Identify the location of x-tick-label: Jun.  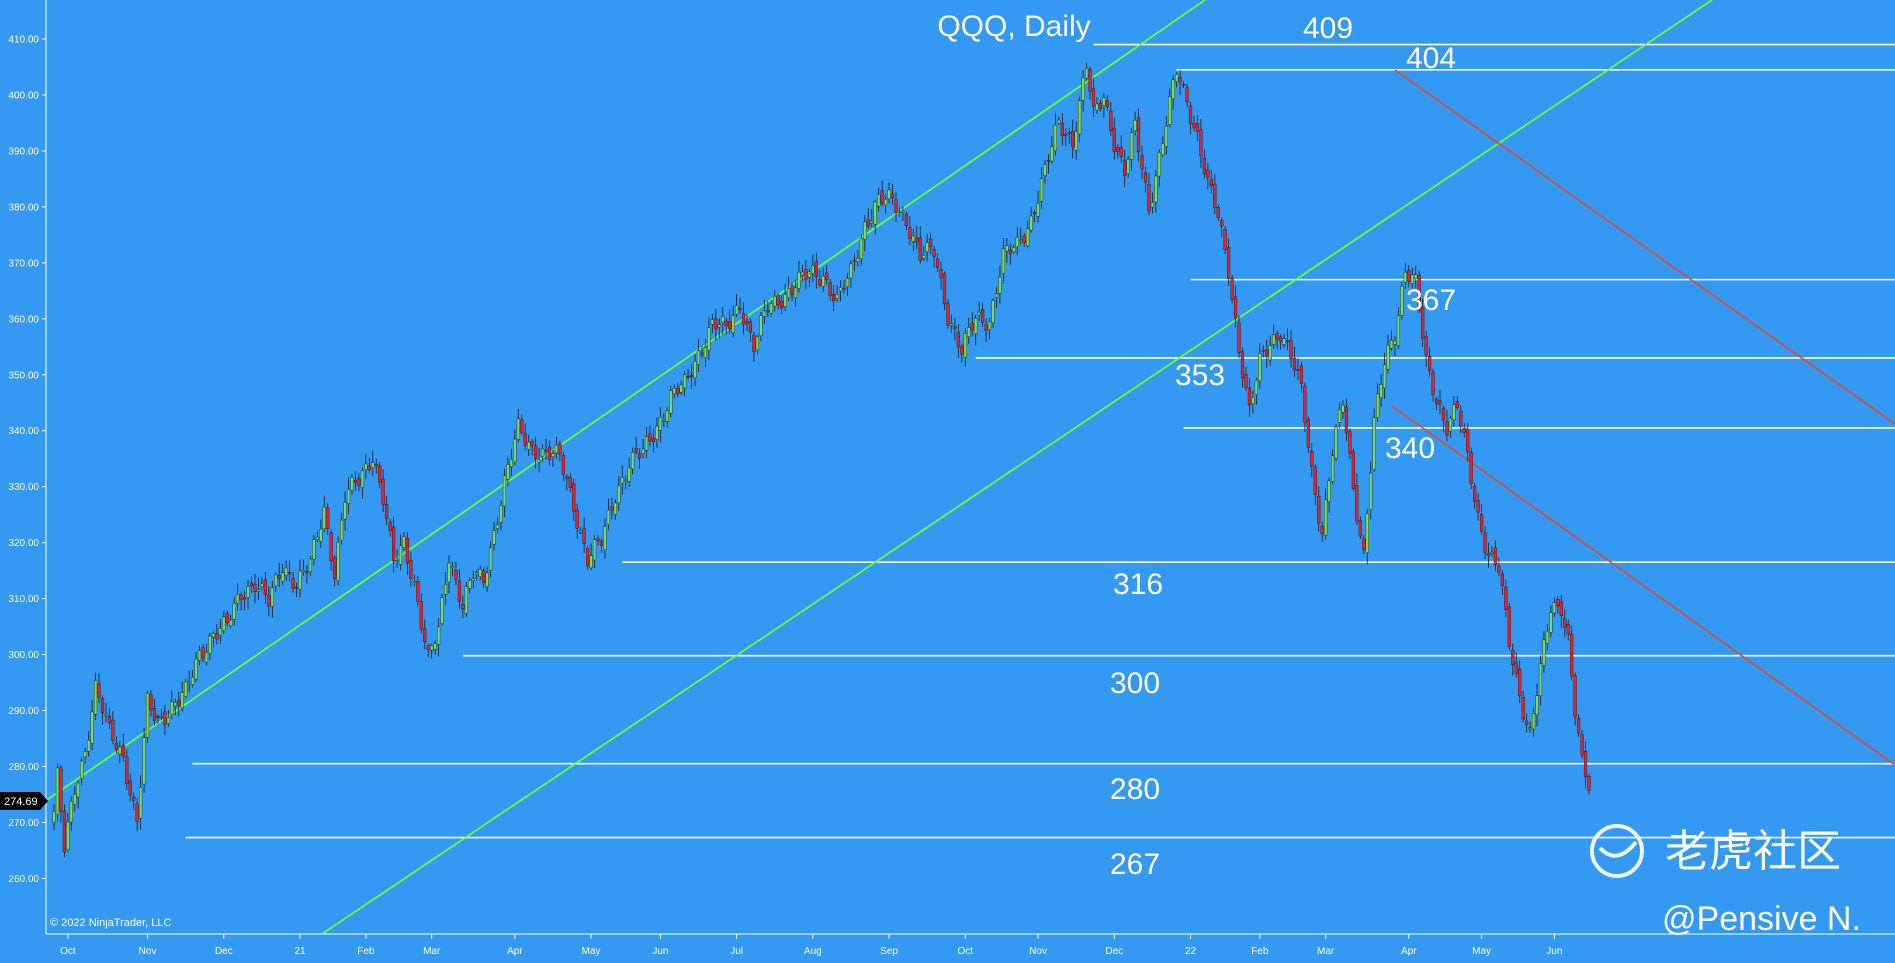
(1554, 951).